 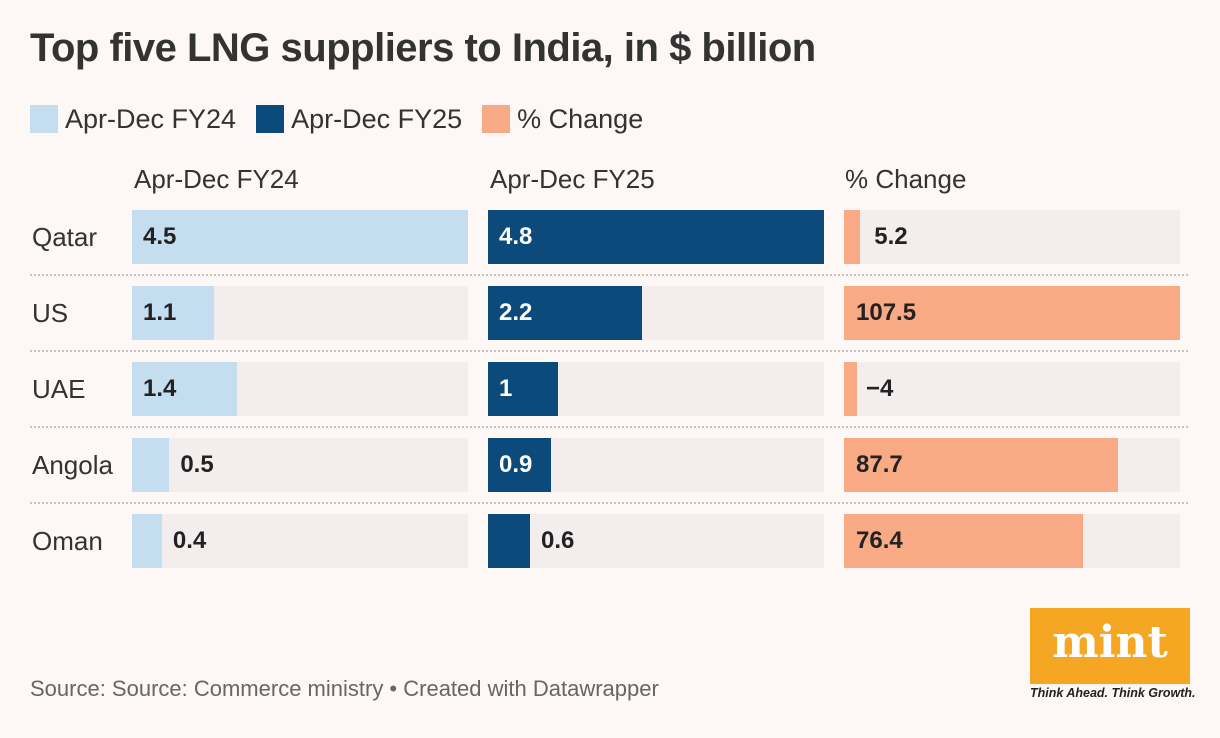 What do you see at coordinates (160, 236) in the screenshot?
I see `value-label-fy24-qatar: 4.5` at bounding box center [160, 236].